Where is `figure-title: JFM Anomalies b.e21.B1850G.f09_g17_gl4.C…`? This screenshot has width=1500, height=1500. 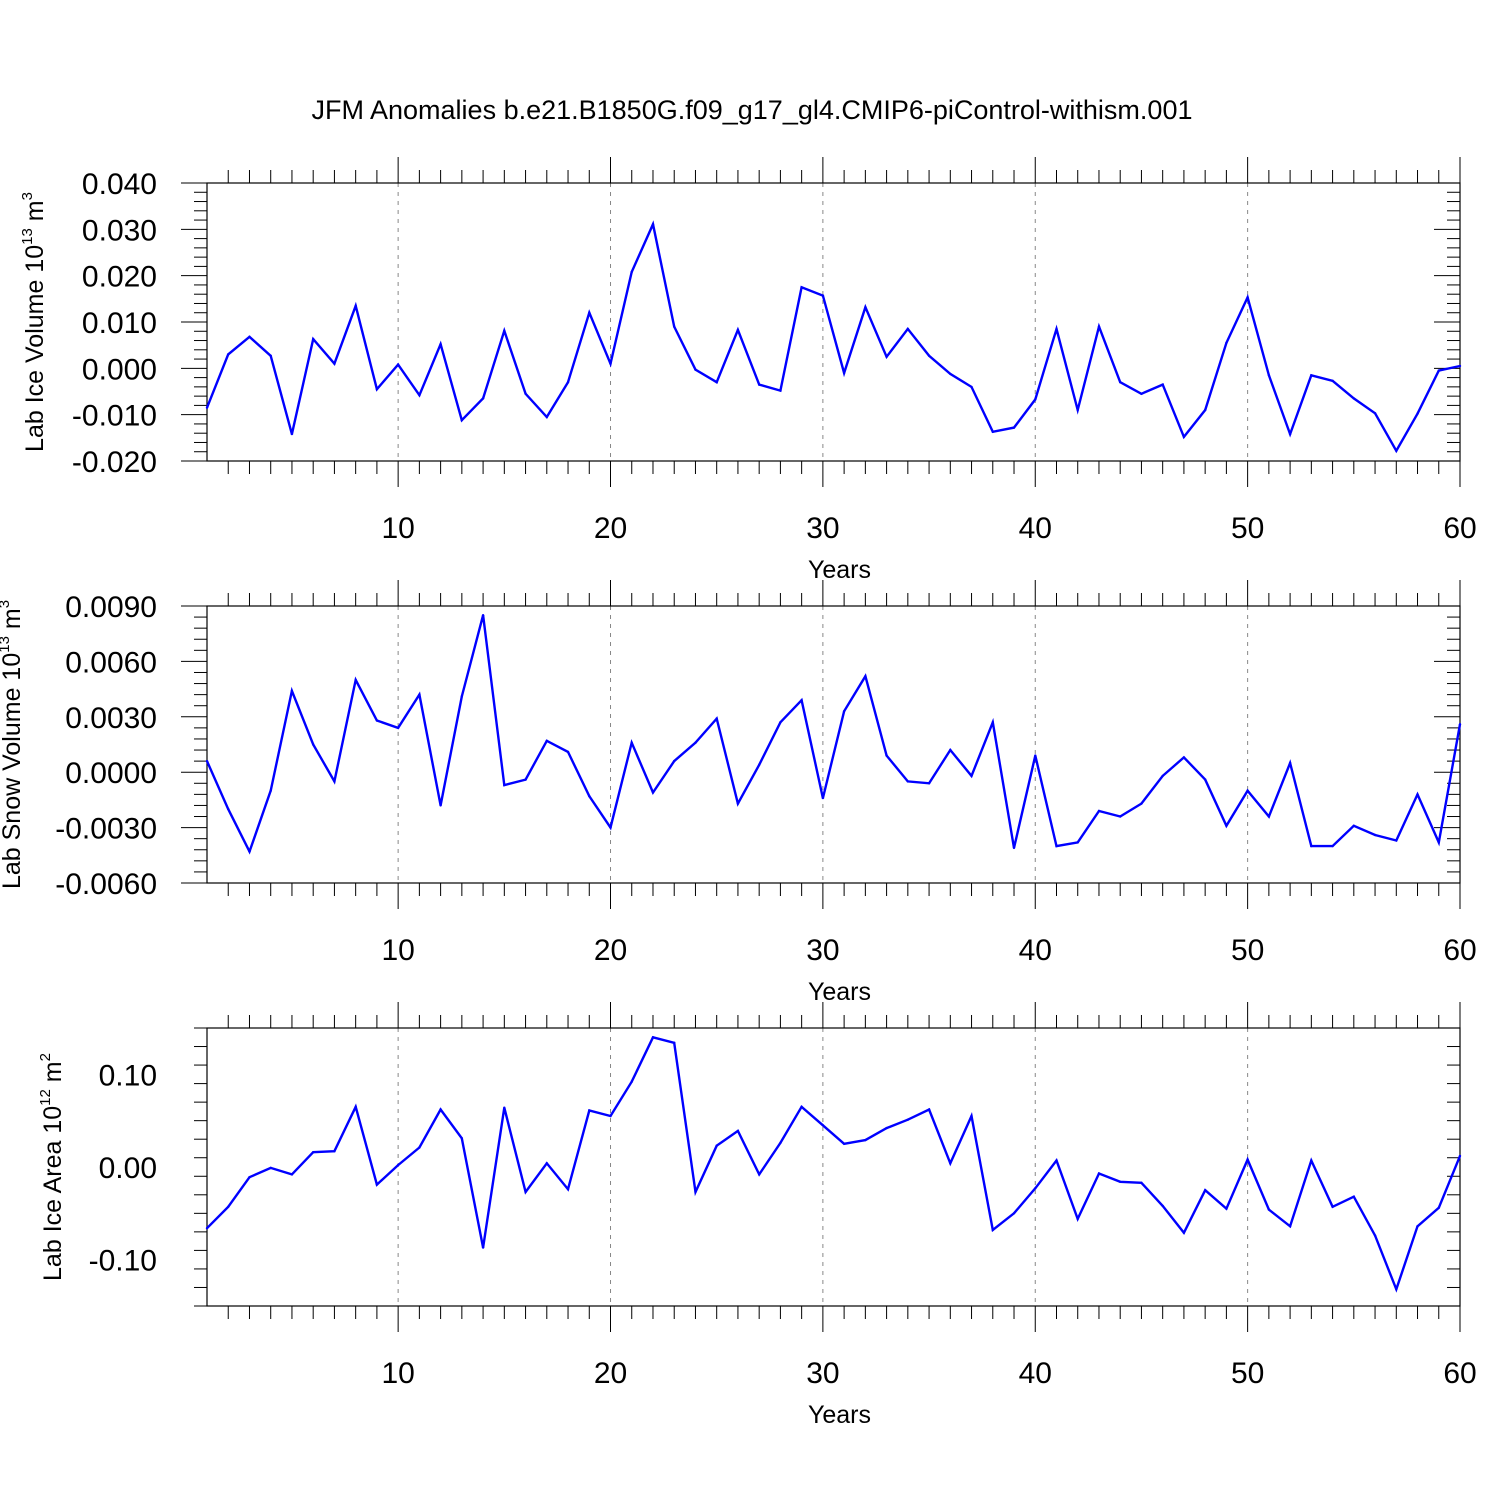
figure-title: JFM Anomalies b.e21.B1850G.f09_g17_gl4.C… is located at coordinates (752, 110).